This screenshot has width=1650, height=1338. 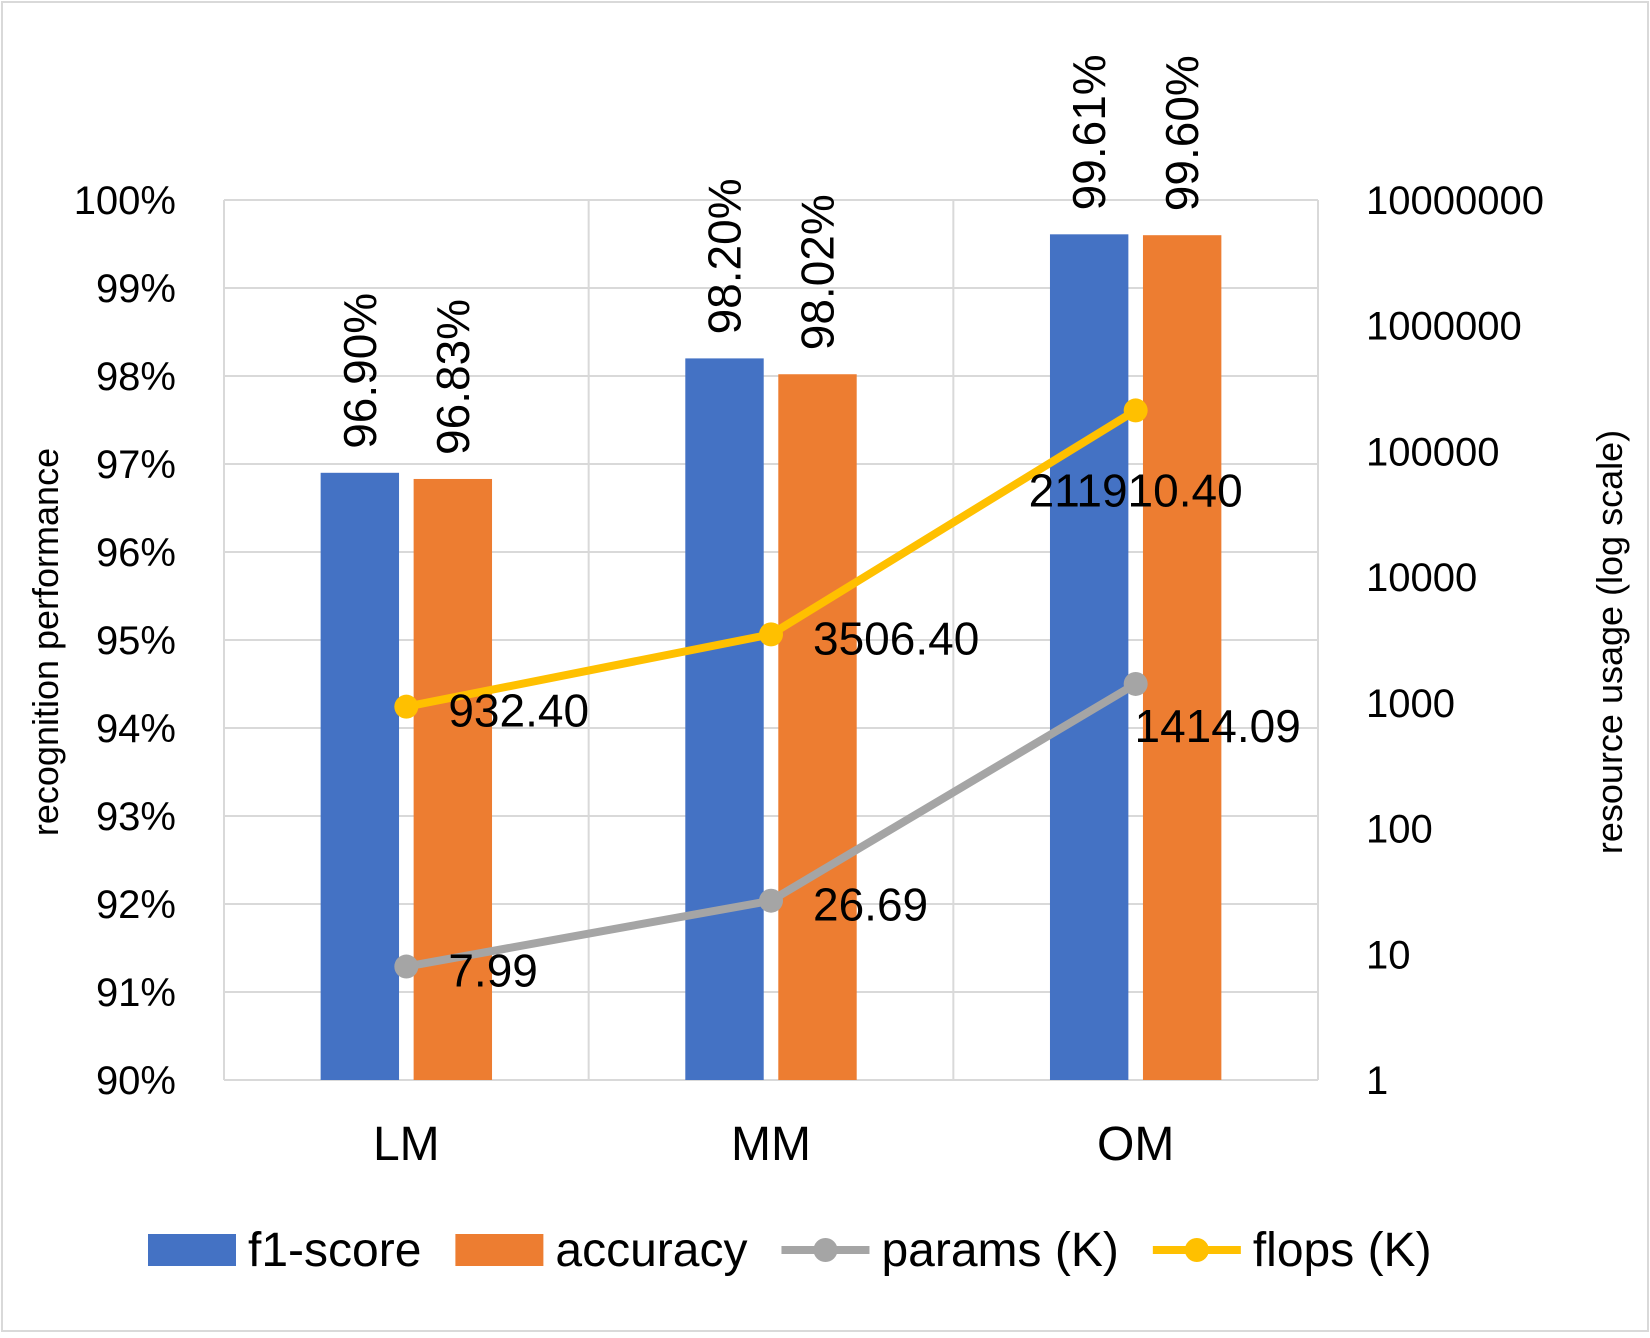 What do you see at coordinates (1342, 1250) in the screenshot?
I see `legend-label: flops (K)` at bounding box center [1342, 1250].